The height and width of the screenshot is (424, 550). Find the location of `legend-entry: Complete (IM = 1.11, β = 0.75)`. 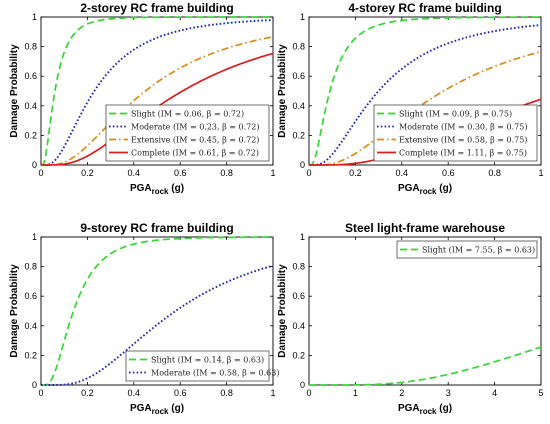

legend-entry: Complete (IM = 1.11, β = 0.75) is located at coordinates (463, 153).